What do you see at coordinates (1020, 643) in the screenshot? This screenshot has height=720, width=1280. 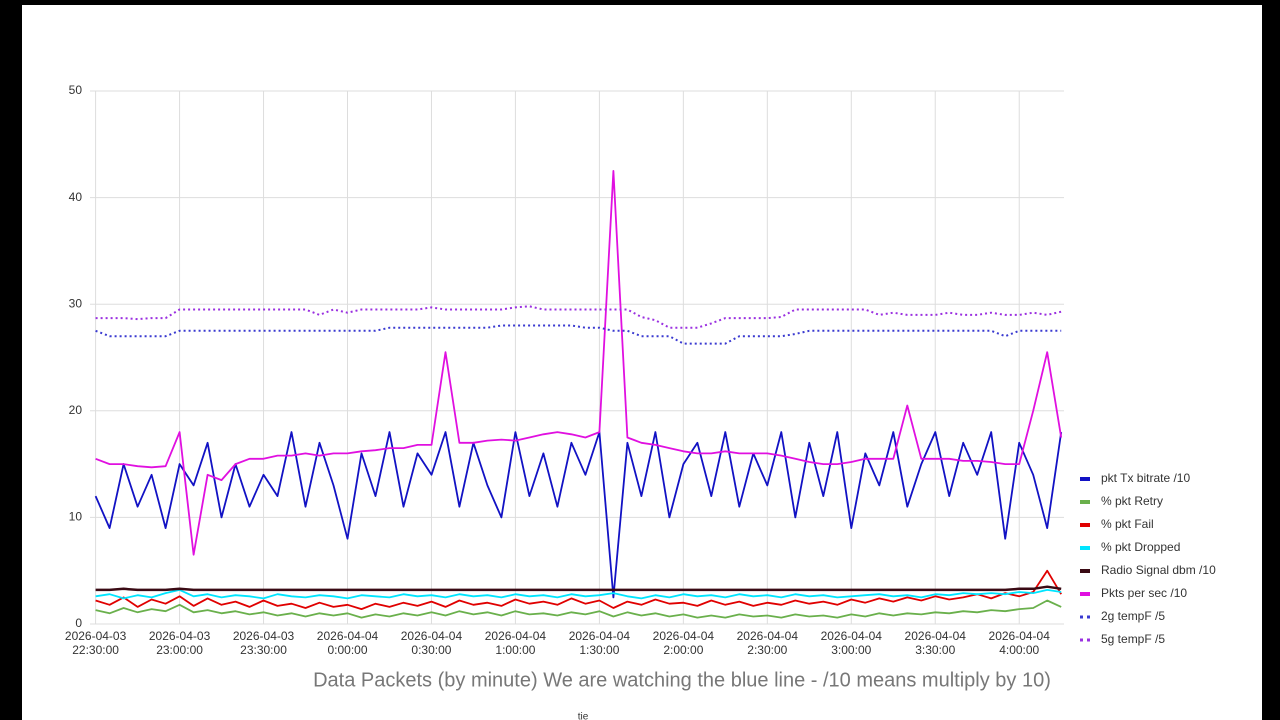 I see `x-tick-label: 2026-04-04 4:00:00` at bounding box center [1020, 643].